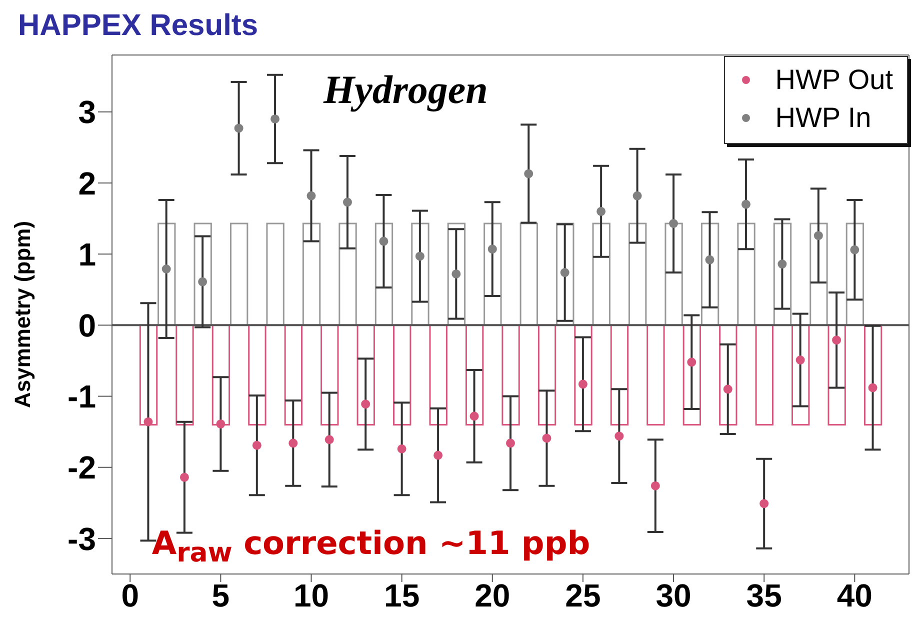  What do you see at coordinates (311, 596) in the screenshot?
I see `x-tick-label: 10` at bounding box center [311, 596].